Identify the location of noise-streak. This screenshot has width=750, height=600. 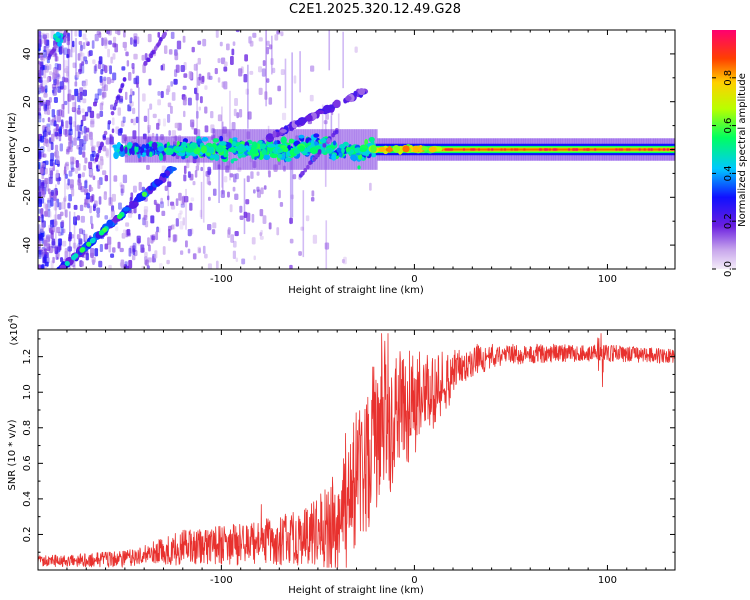
(322, 124).